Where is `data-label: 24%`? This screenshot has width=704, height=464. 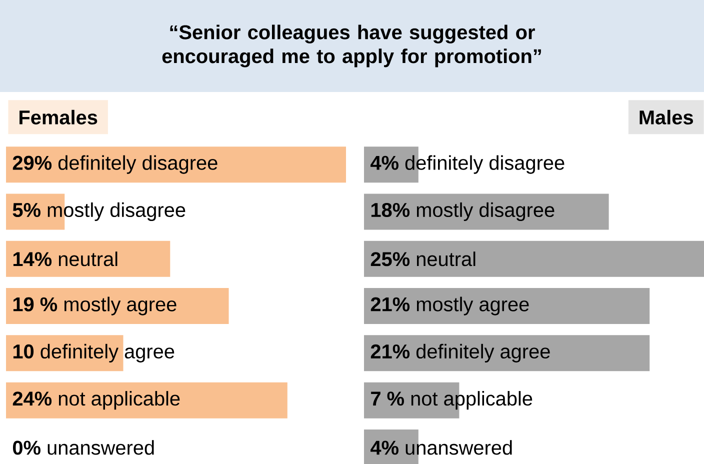
data-label: 24% is located at coordinates (32, 399).